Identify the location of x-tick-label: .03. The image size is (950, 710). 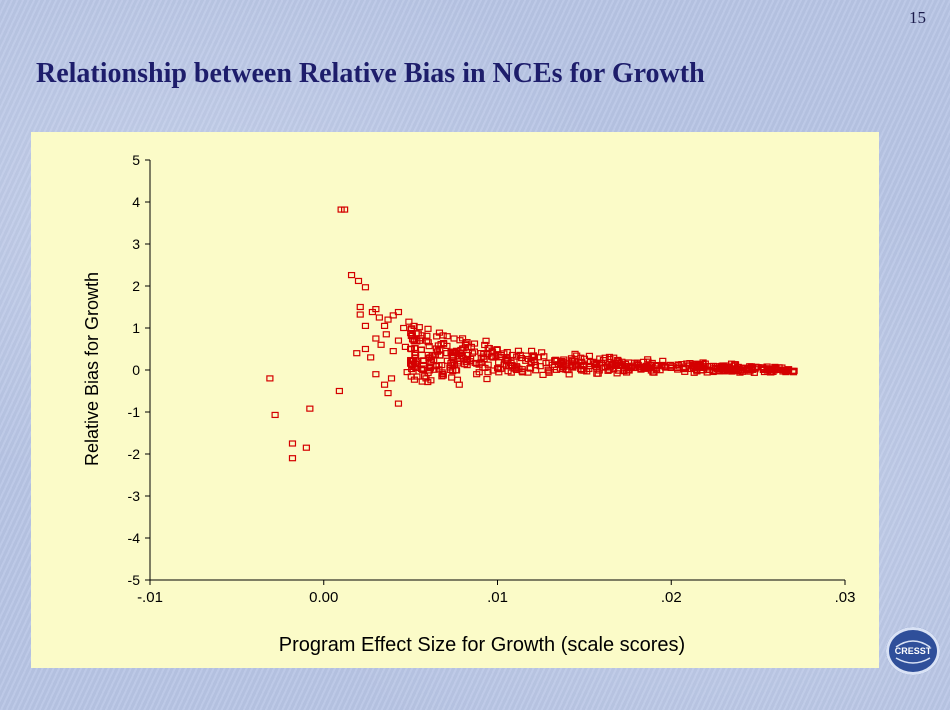
(845, 597).